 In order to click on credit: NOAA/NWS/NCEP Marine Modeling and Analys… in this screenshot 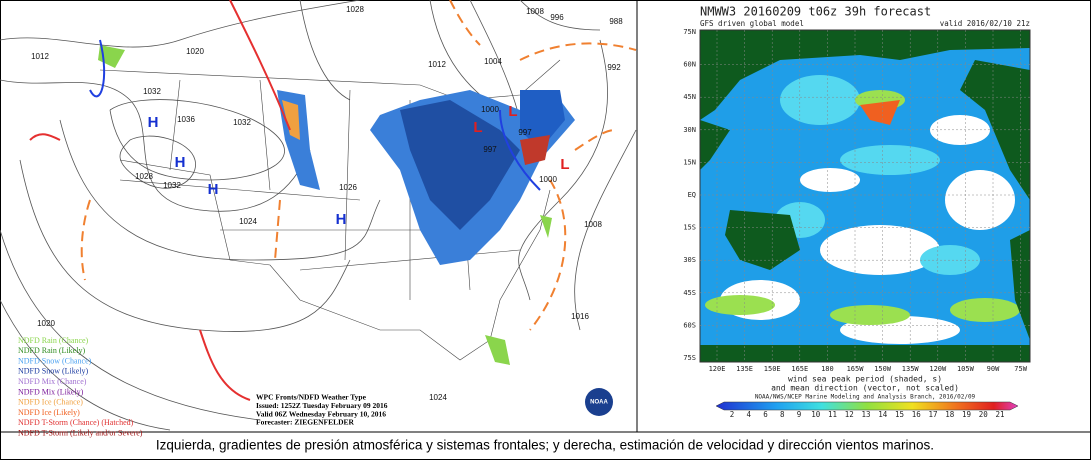, I will do `click(865, 397)`.